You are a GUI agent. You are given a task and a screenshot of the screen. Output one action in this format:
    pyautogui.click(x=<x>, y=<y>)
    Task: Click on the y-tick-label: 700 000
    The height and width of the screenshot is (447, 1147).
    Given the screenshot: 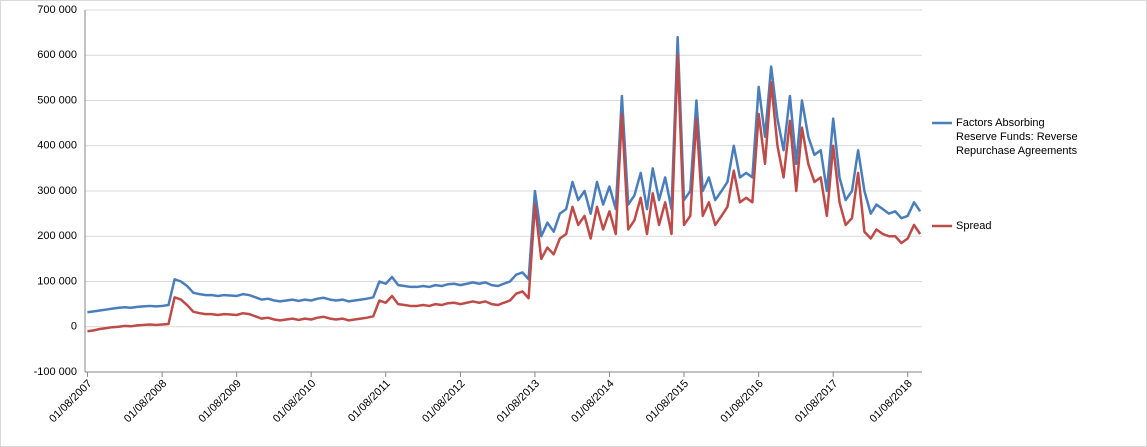 What is the action you would take?
    pyautogui.click(x=57, y=10)
    